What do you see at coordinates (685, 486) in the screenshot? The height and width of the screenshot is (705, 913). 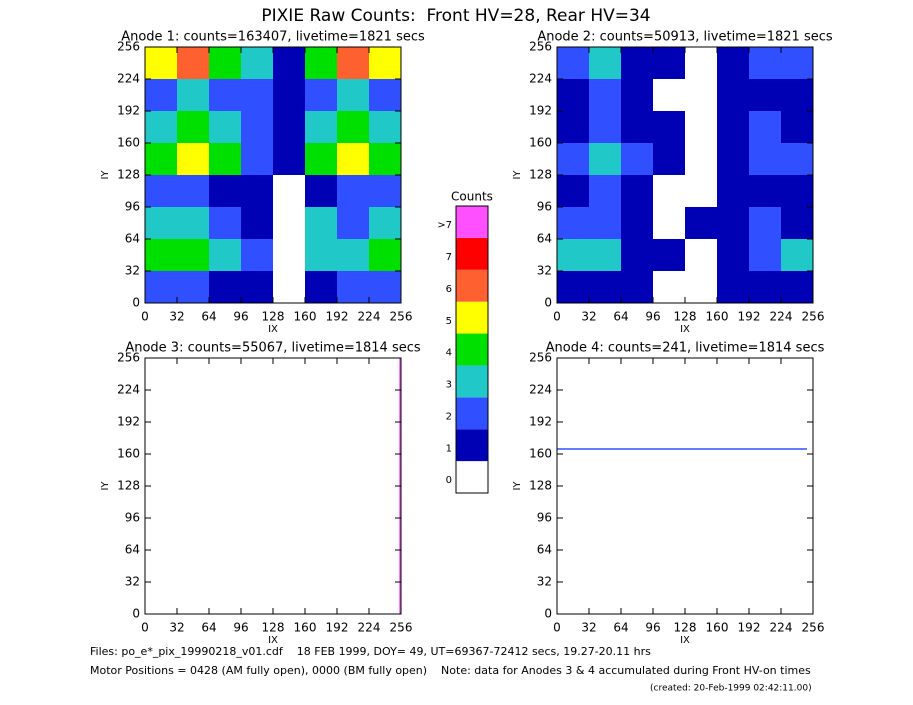 I see `plot-frame` at bounding box center [685, 486].